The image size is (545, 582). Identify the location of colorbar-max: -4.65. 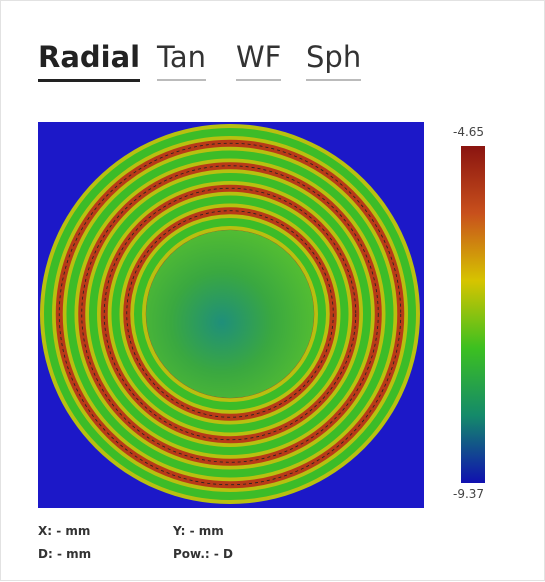
(469, 132).